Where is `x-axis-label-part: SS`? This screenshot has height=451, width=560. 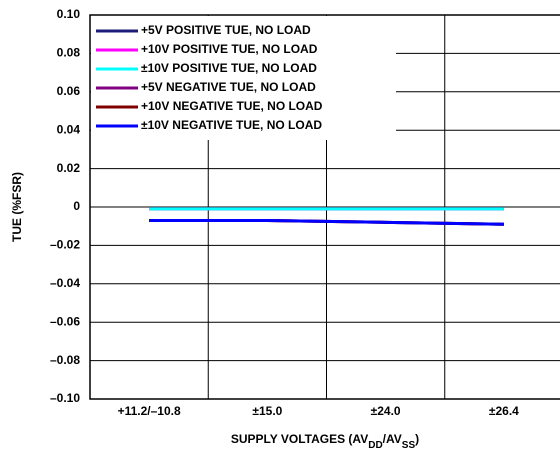
x-axis-label-part: SS is located at coordinates (409, 445).